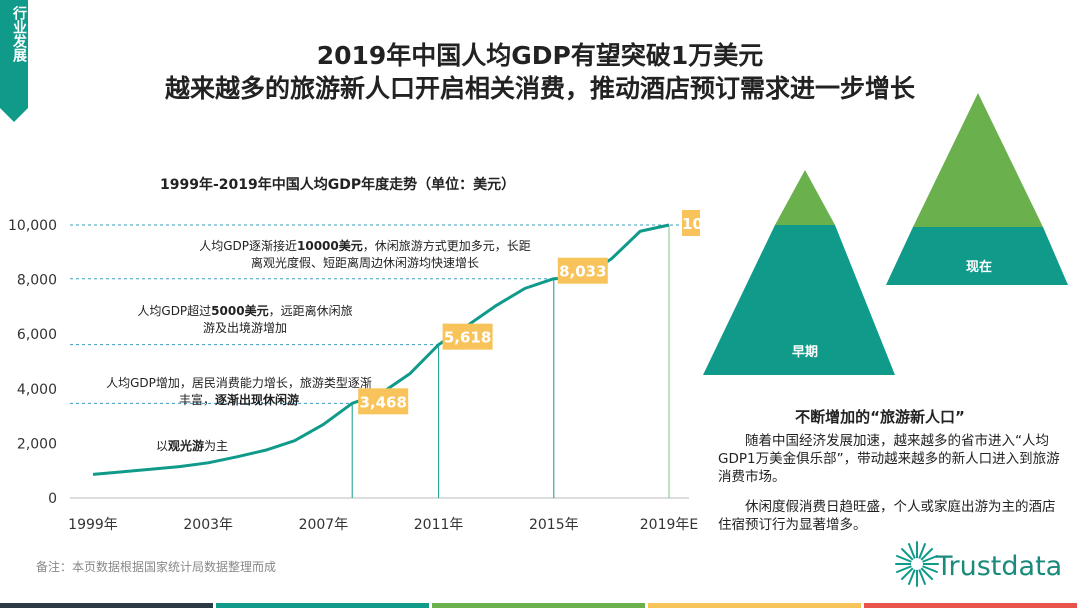  What do you see at coordinates (19, 34) in the screenshot?
I see `section-tag-text: 行业发展` at bounding box center [19, 34].